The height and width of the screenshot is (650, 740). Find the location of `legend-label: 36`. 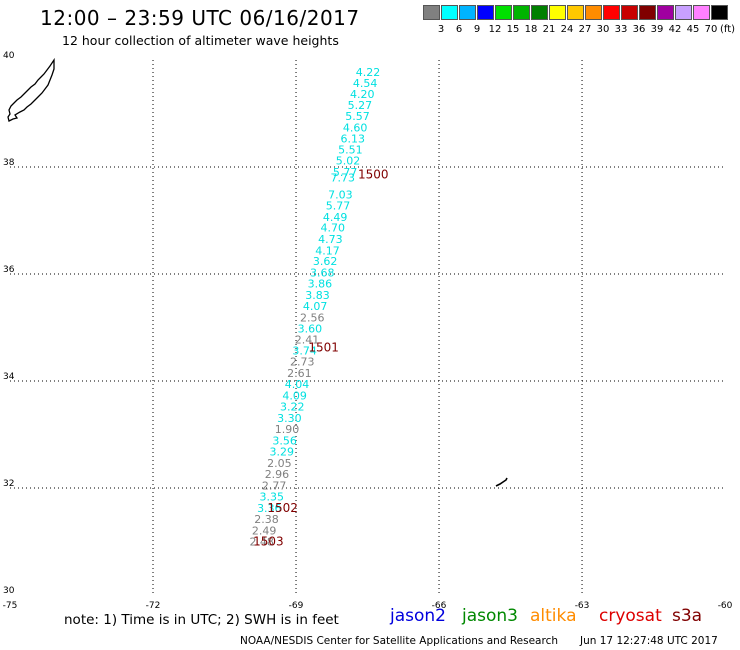

legend-label: 36 is located at coordinates (639, 29).